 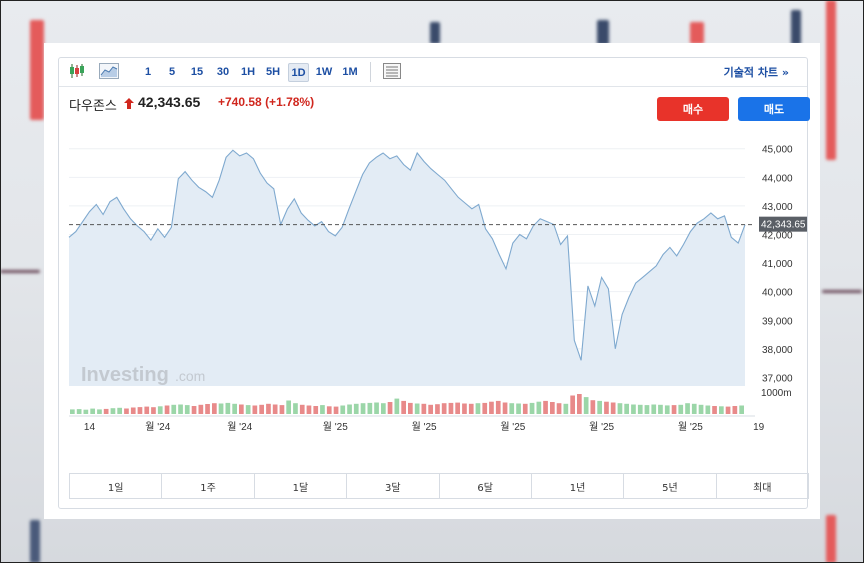 What do you see at coordinates (223, 71) in the screenshot?
I see `timeframe-30: 30` at bounding box center [223, 71].